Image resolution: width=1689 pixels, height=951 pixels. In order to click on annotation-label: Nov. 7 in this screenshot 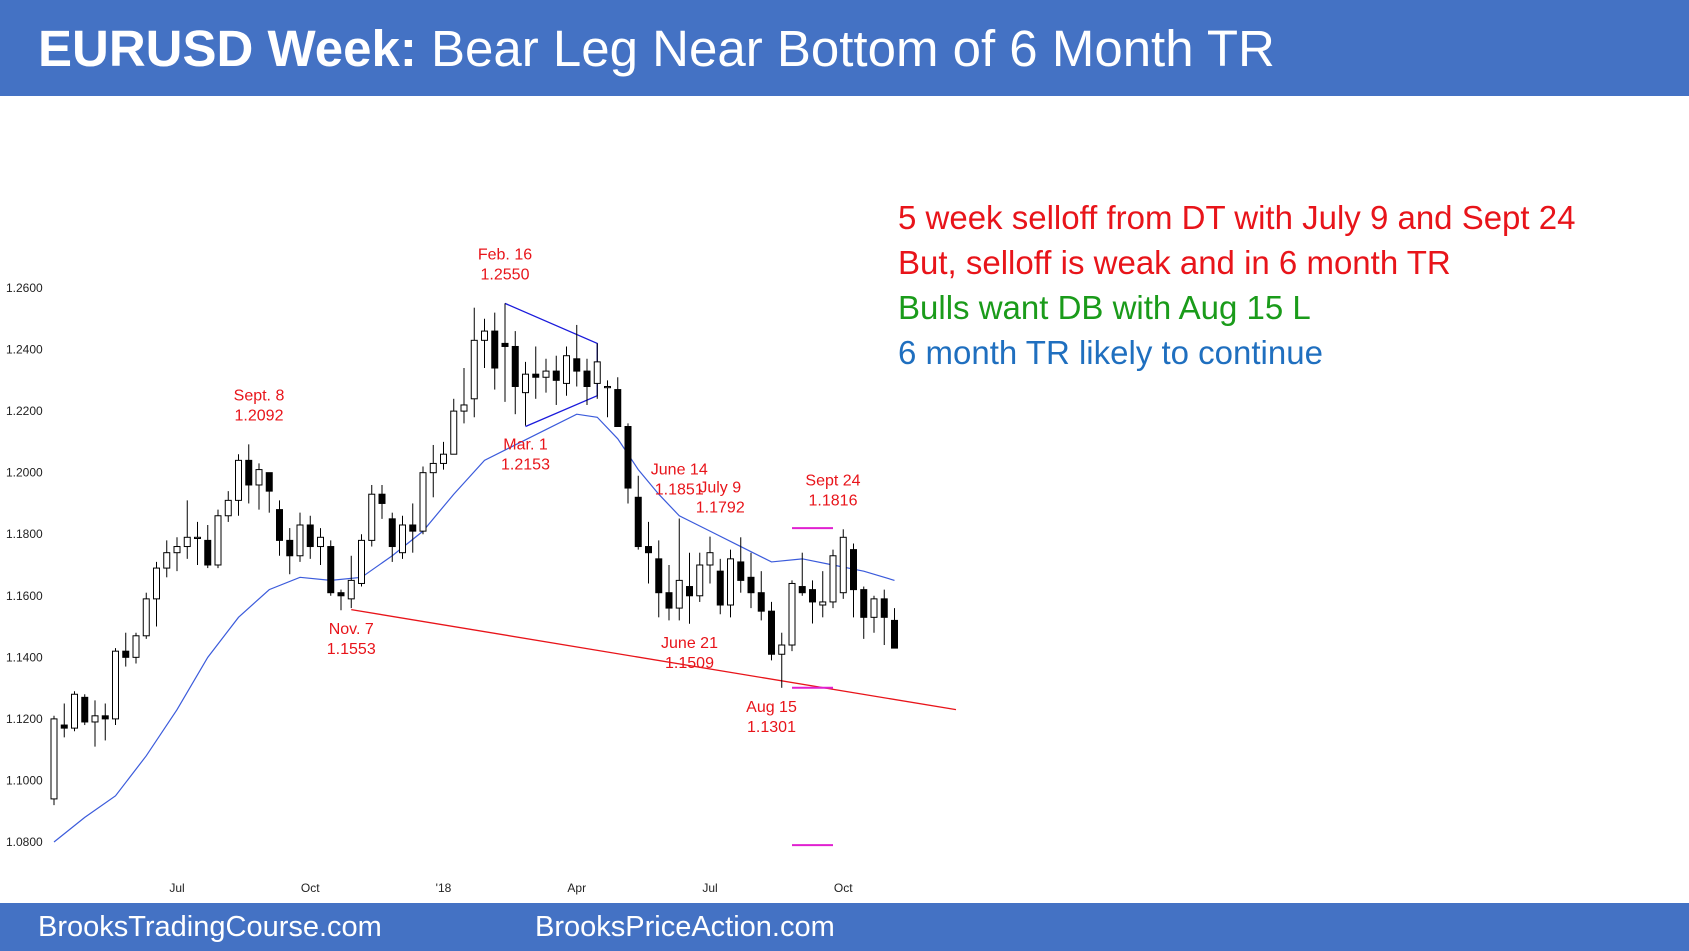, I will do `click(351, 629)`.